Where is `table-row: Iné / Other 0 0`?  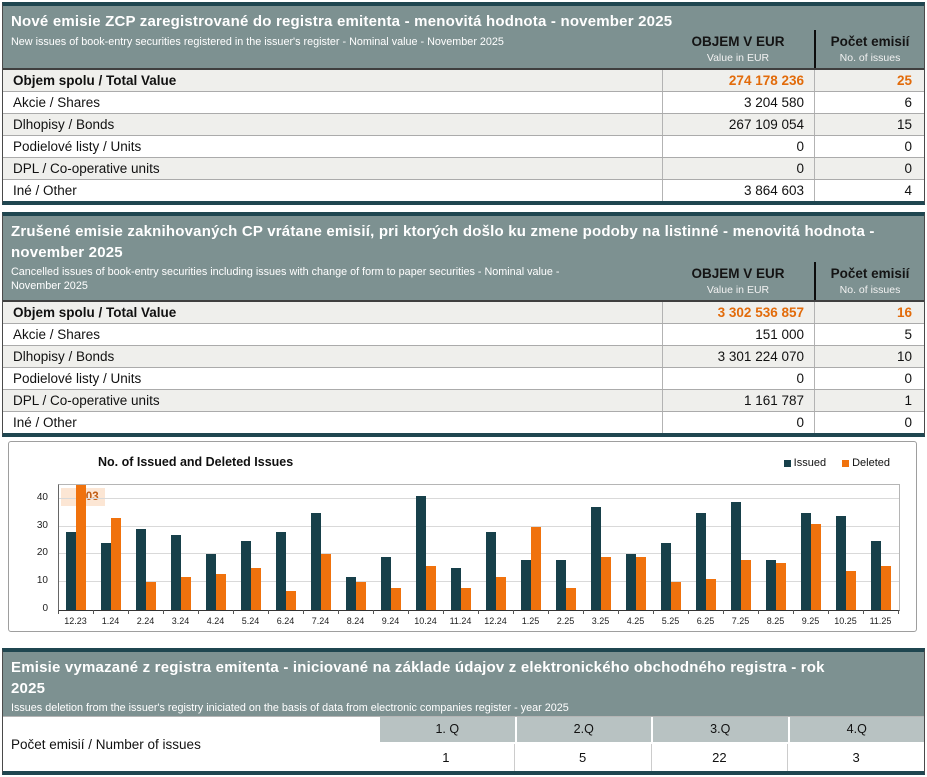 table-row: Iné / Other 0 0 is located at coordinates (463, 422).